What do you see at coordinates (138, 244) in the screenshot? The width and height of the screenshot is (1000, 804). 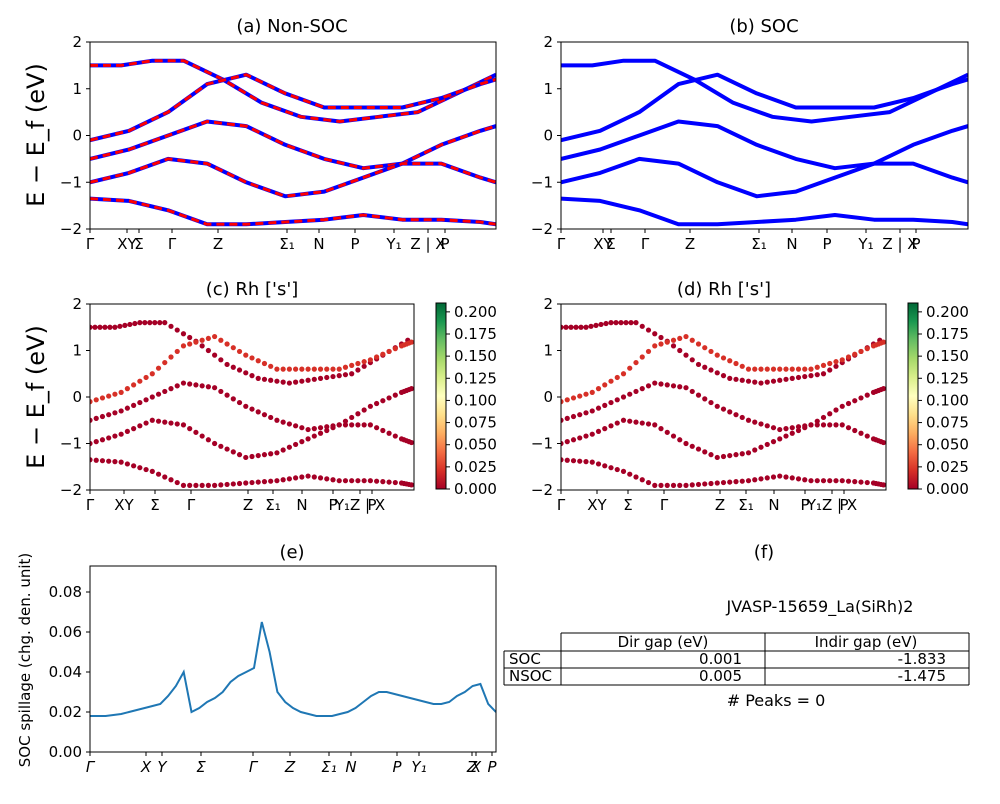 I see `xtick-label-a-2: Σ` at bounding box center [138, 244].